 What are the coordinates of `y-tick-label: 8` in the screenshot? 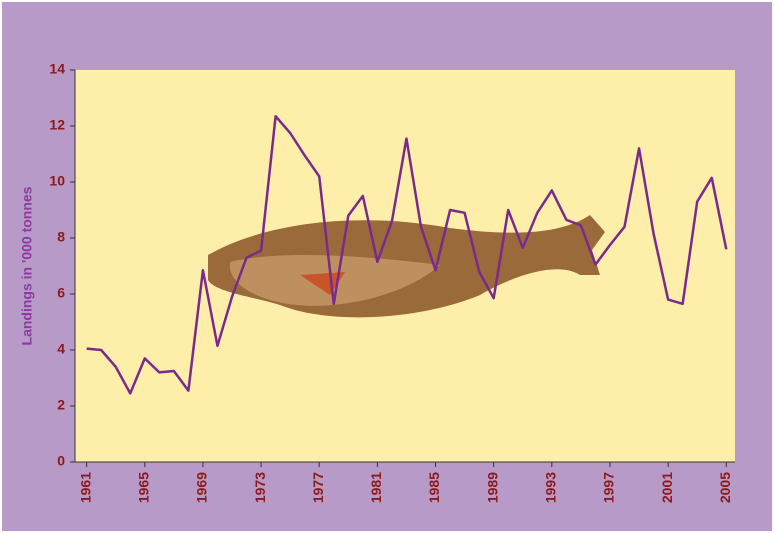 It's located at (61, 237).